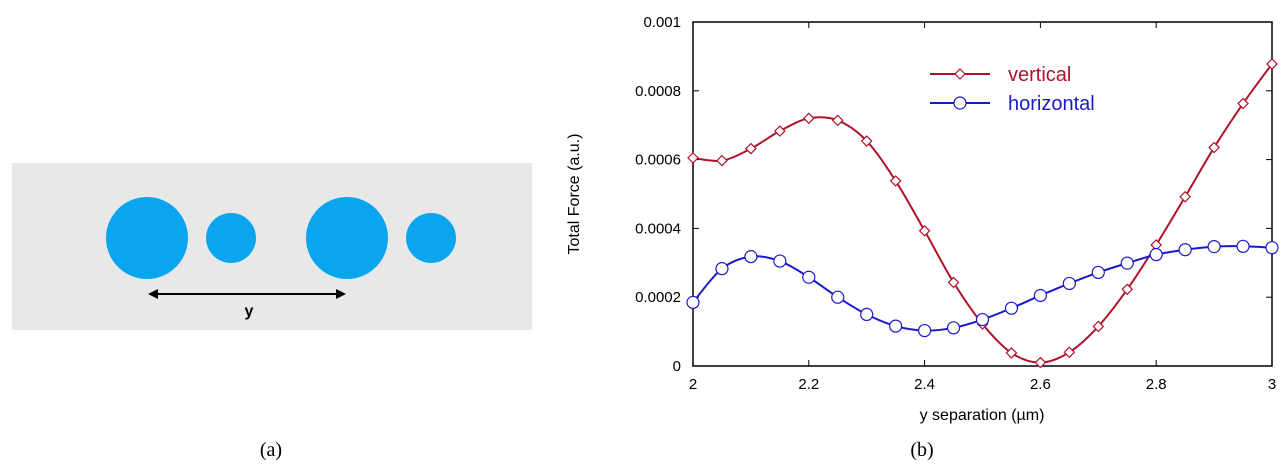 Image resolution: width=1280 pixels, height=465 pixels. What do you see at coordinates (247, 294) in the screenshot?
I see `separation-arrow` at bounding box center [247, 294].